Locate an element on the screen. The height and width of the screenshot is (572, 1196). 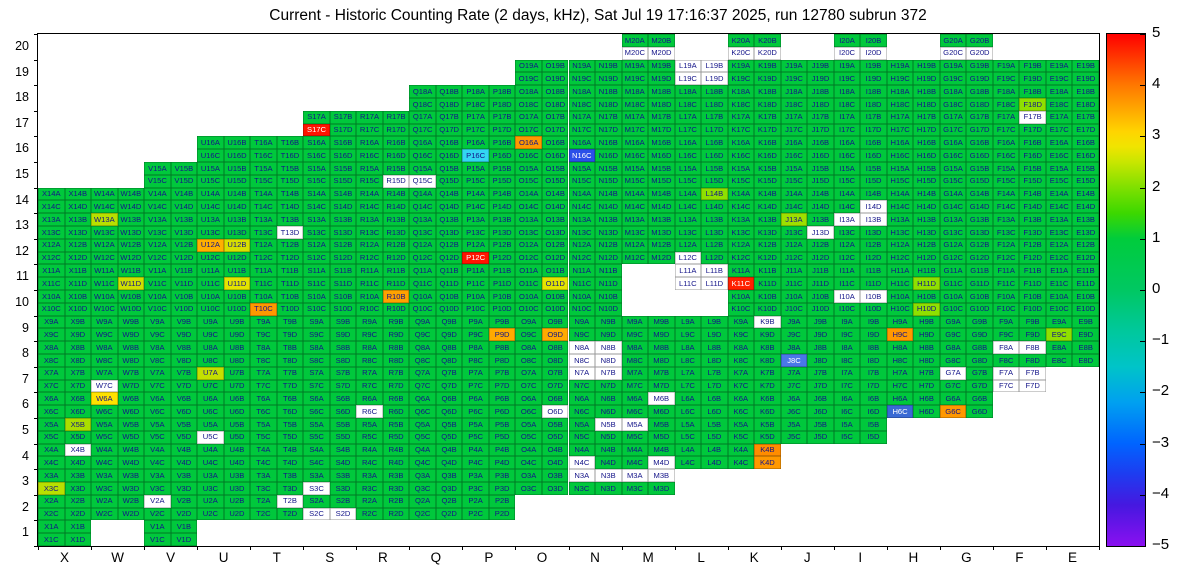
cell-X3B: X3B is located at coordinates (78, 475).